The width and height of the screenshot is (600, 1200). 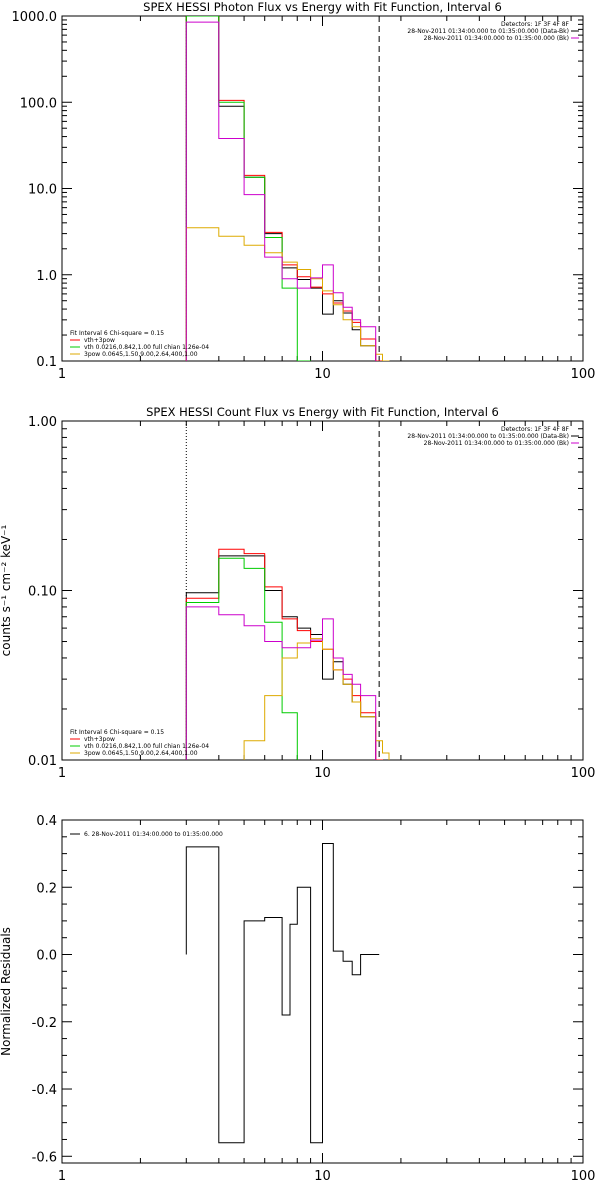 What do you see at coordinates (44, 1090) in the screenshot?
I see `y-tick-label: -0.4` at bounding box center [44, 1090].